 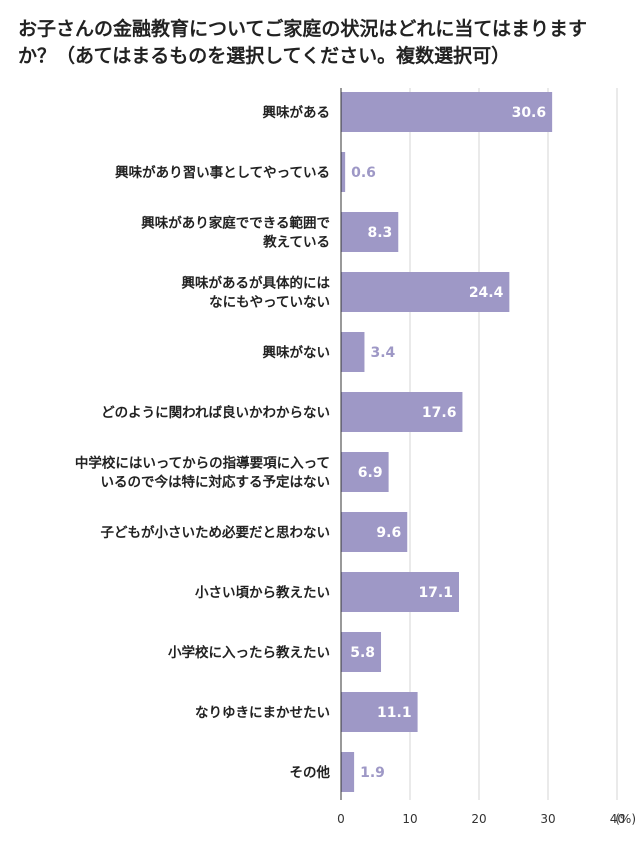 What do you see at coordinates (547, 819) in the screenshot?
I see `tick-label: 30` at bounding box center [547, 819].